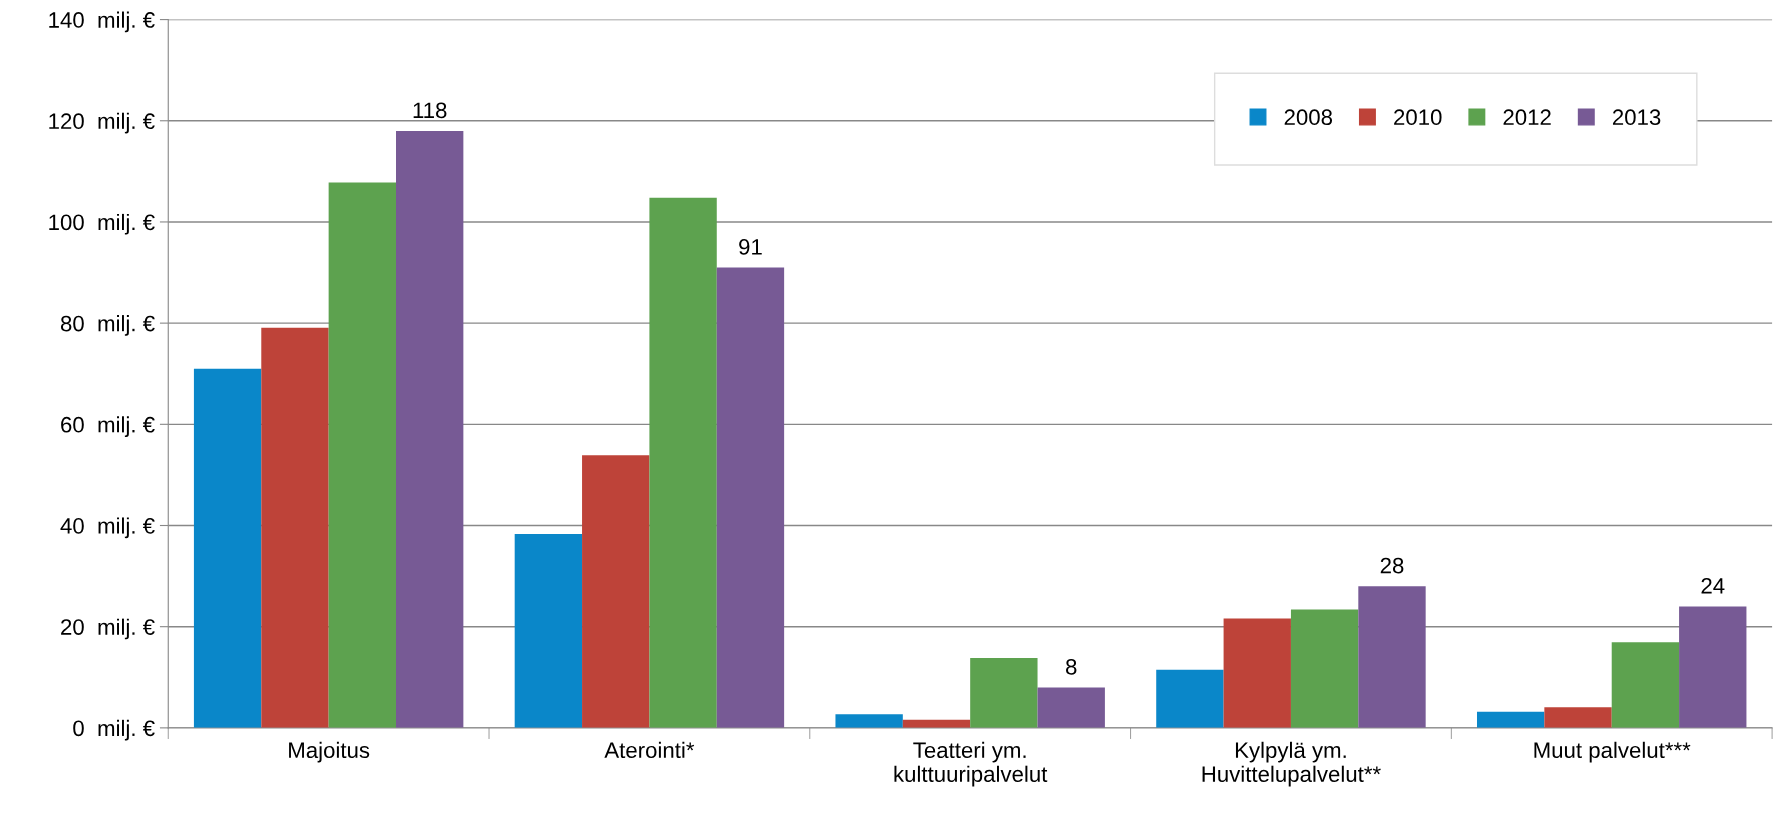 This screenshot has width=1790, height=816. What do you see at coordinates (102, 22) in the screenshot?
I see `y-tick-label: 140 milj. €` at bounding box center [102, 22].